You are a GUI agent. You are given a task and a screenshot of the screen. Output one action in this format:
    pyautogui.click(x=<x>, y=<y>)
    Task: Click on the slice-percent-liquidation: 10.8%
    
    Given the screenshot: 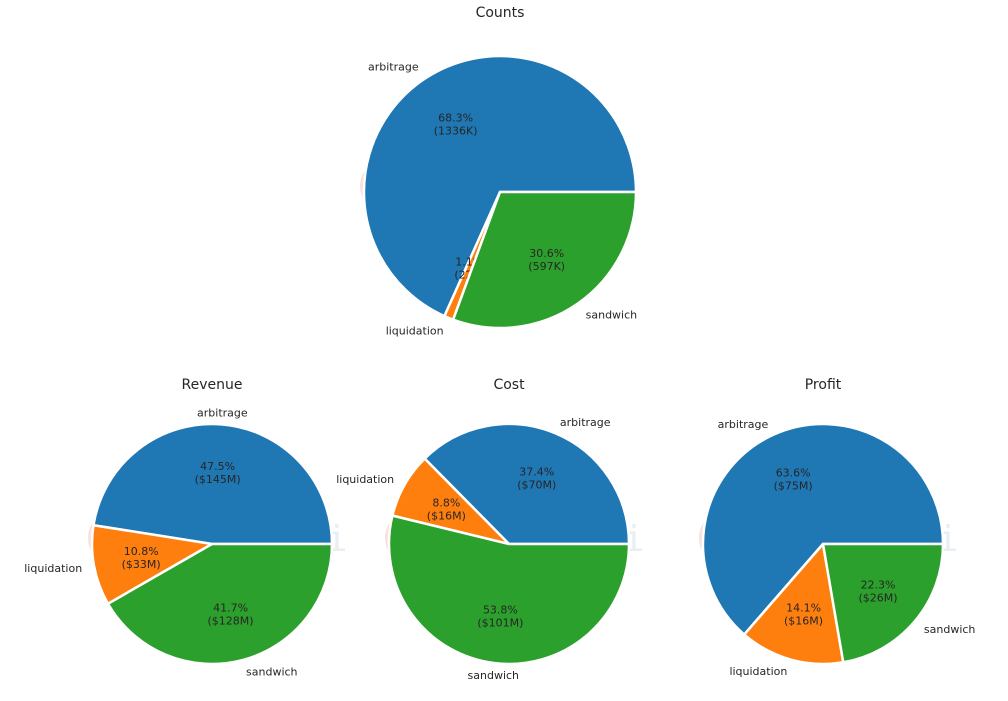 What is the action you would take?
    pyautogui.click(x=141, y=551)
    